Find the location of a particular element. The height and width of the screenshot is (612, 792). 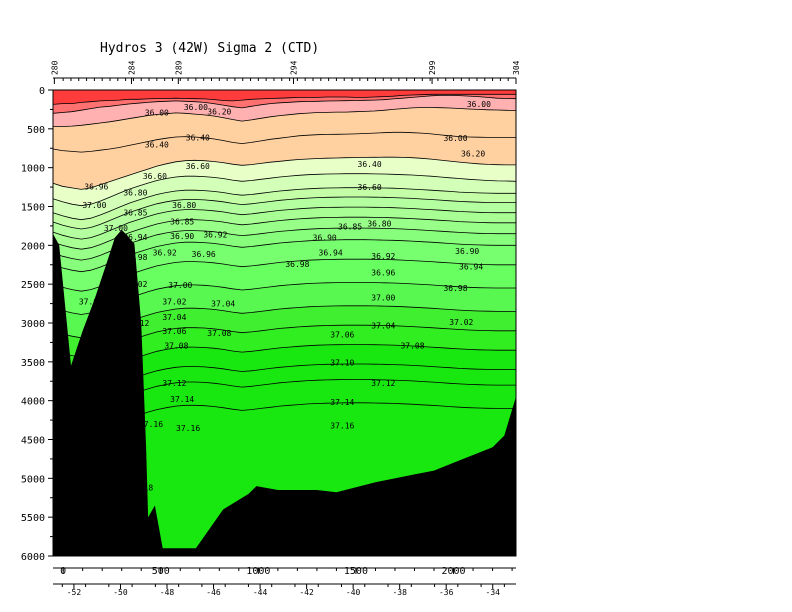

contour-line-36.85 is located at coordinates (284, 190).